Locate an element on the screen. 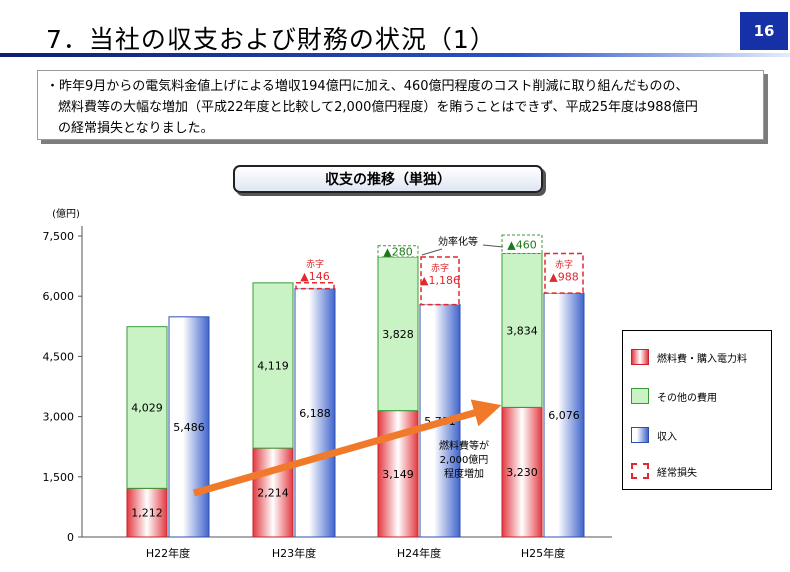 The width and height of the screenshot is (790, 572). legend-label: 燃料費・購入電力料 is located at coordinates (702, 359).